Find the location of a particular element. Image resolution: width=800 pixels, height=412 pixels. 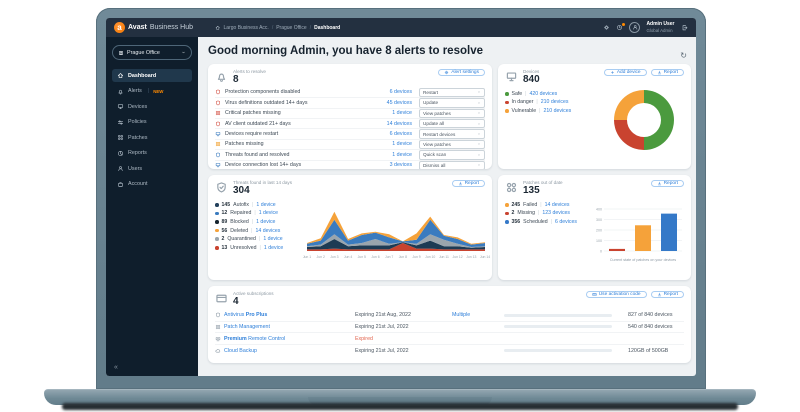

sidebar-item-alerts: Alerts | NEW is located at coordinates (152, 91).